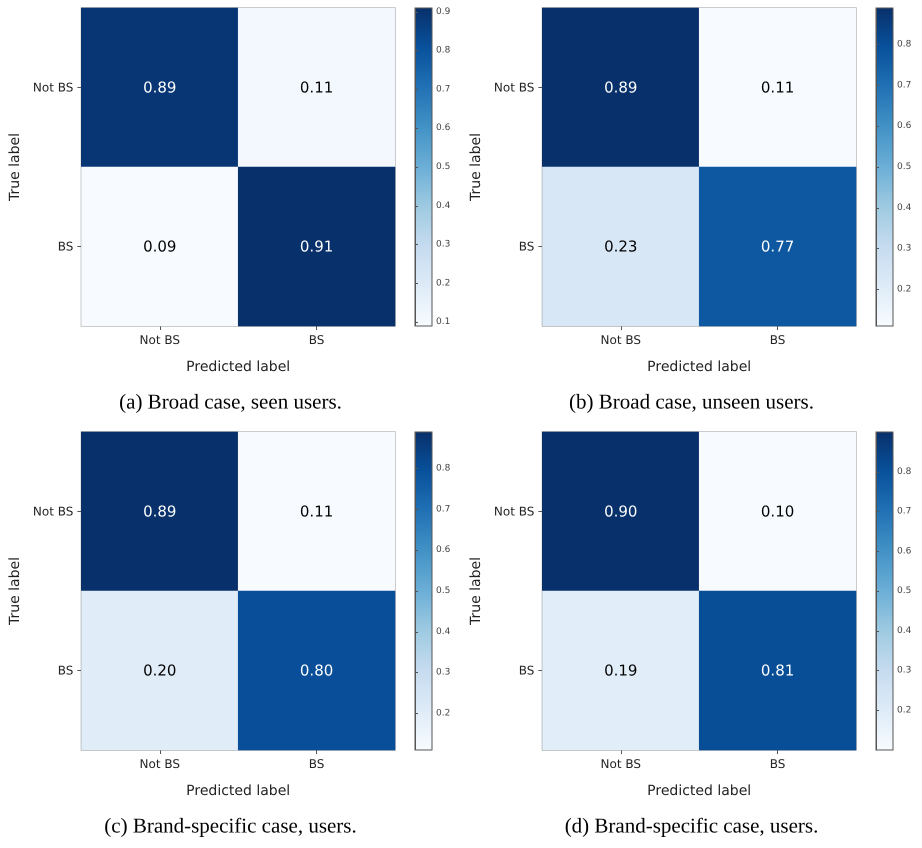 The width and height of the screenshot is (922, 848). I want to click on color-bar-label: 0.1, so click(443, 322).